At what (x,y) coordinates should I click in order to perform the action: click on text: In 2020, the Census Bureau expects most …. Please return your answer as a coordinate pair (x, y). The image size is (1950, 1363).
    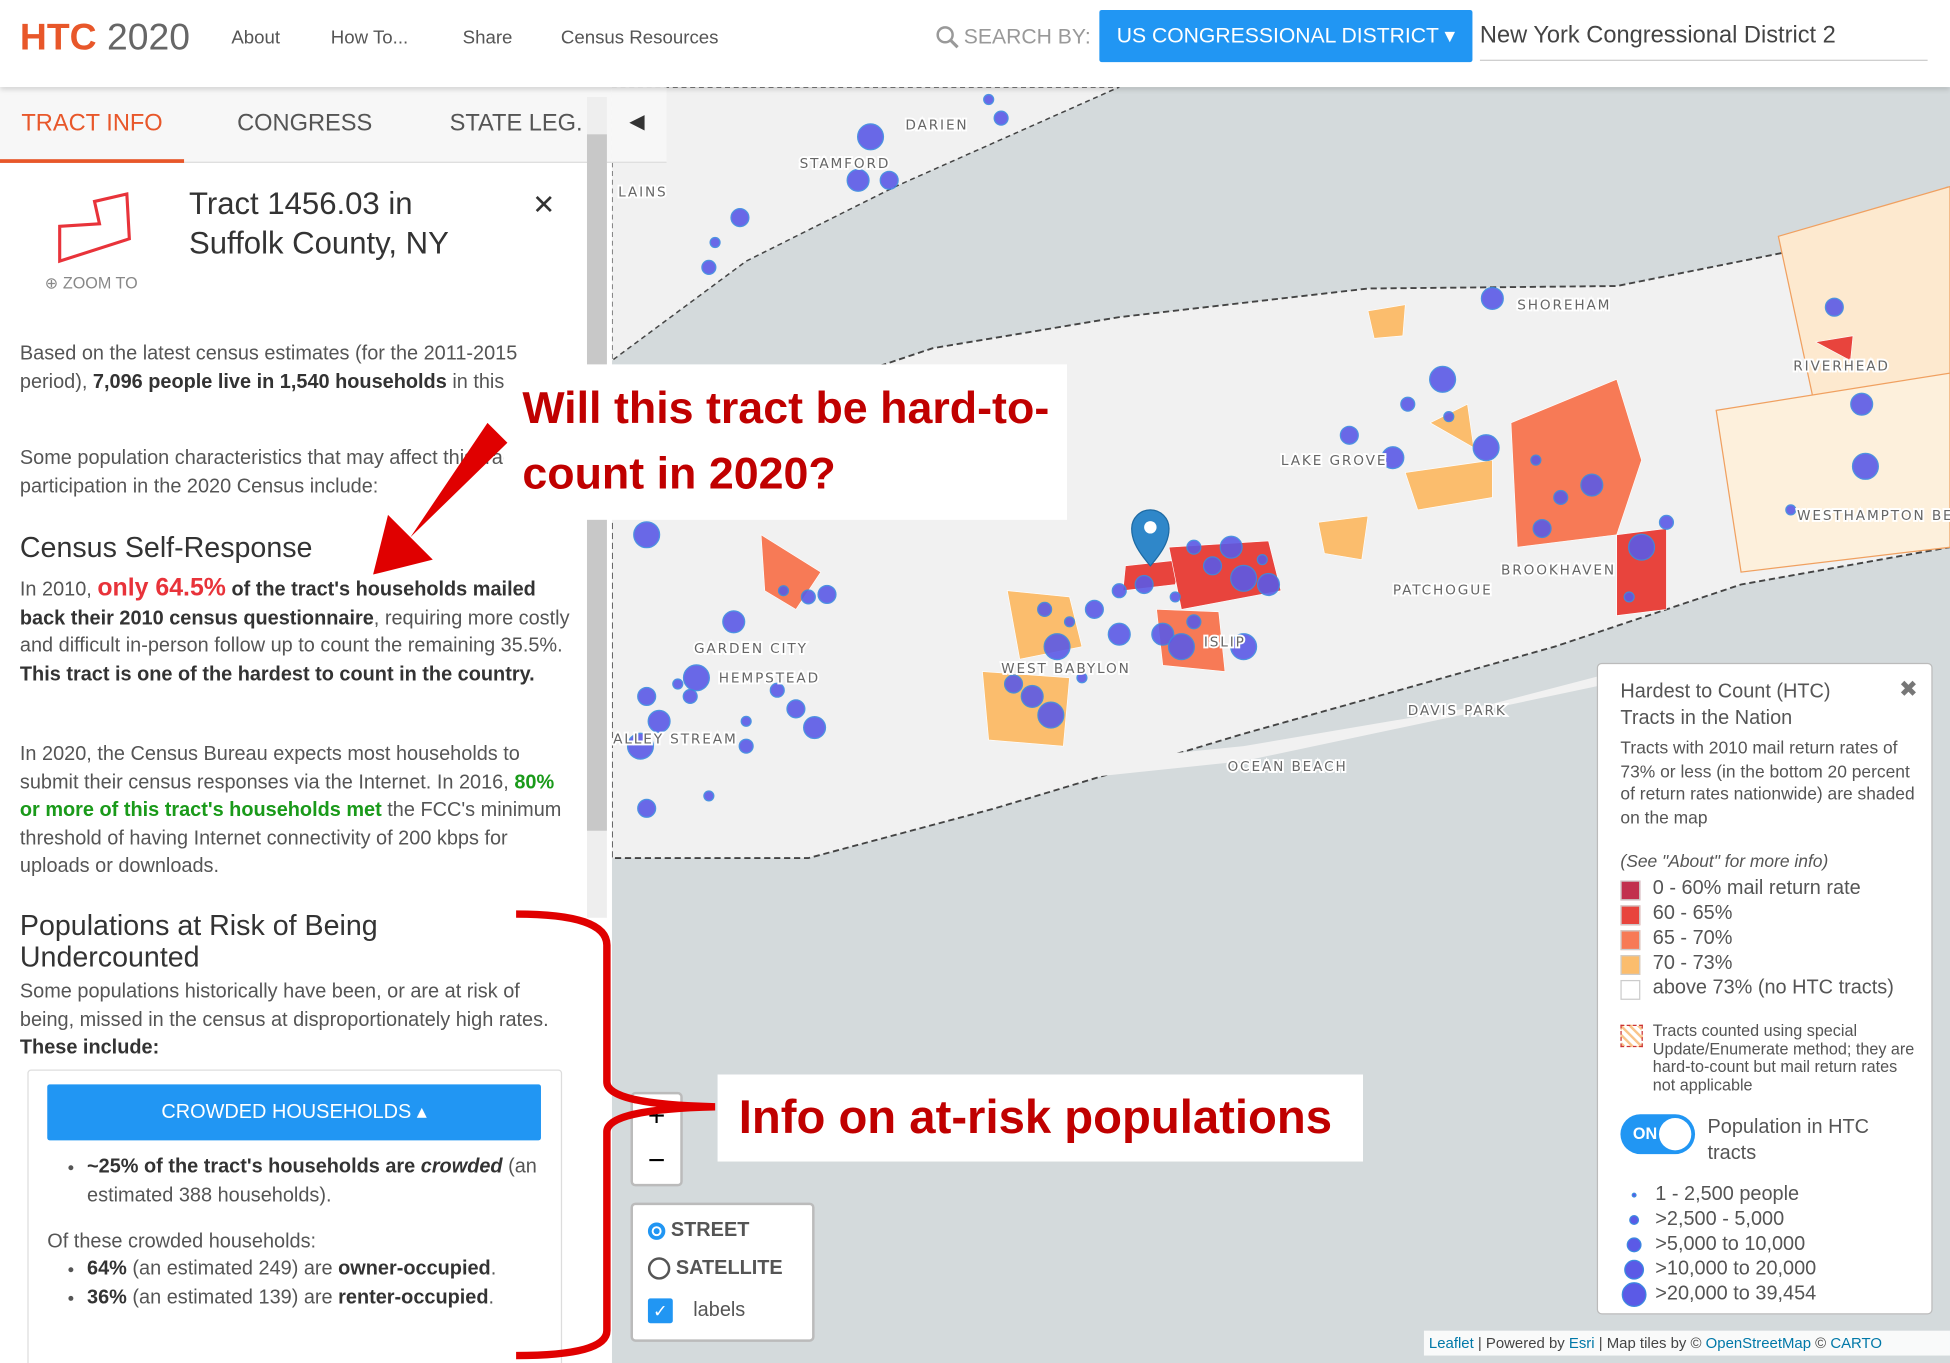
    Looking at the image, I should click on (269, 768).